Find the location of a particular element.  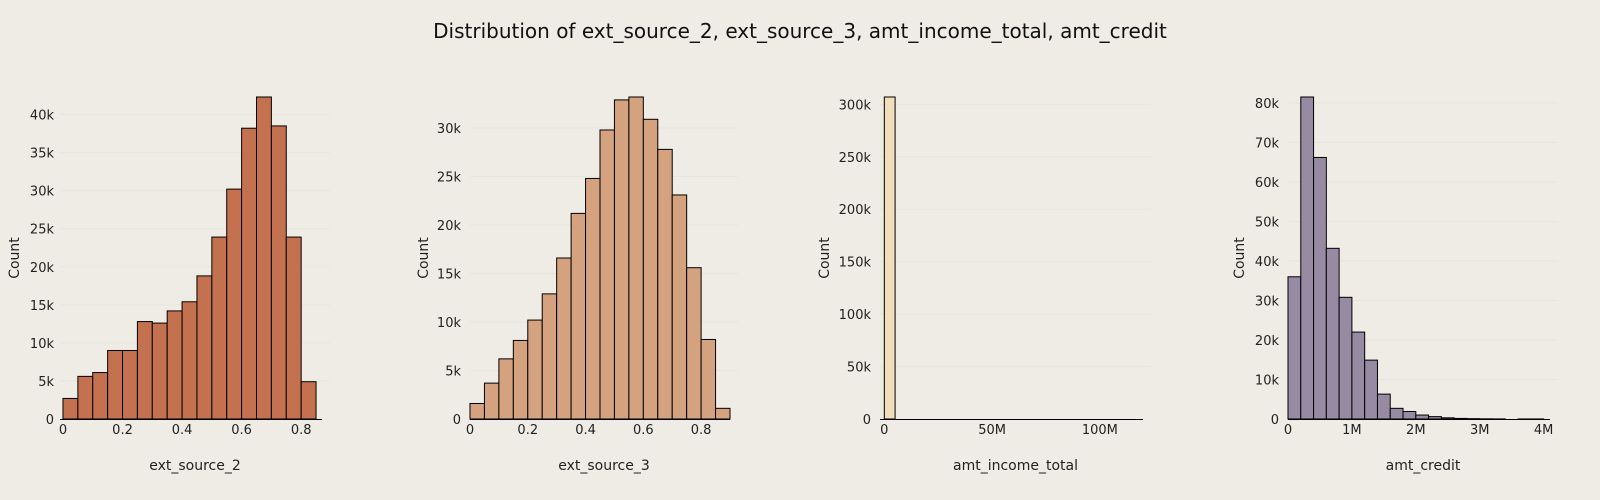

y-tick-label: 80k is located at coordinates (1267, 104).